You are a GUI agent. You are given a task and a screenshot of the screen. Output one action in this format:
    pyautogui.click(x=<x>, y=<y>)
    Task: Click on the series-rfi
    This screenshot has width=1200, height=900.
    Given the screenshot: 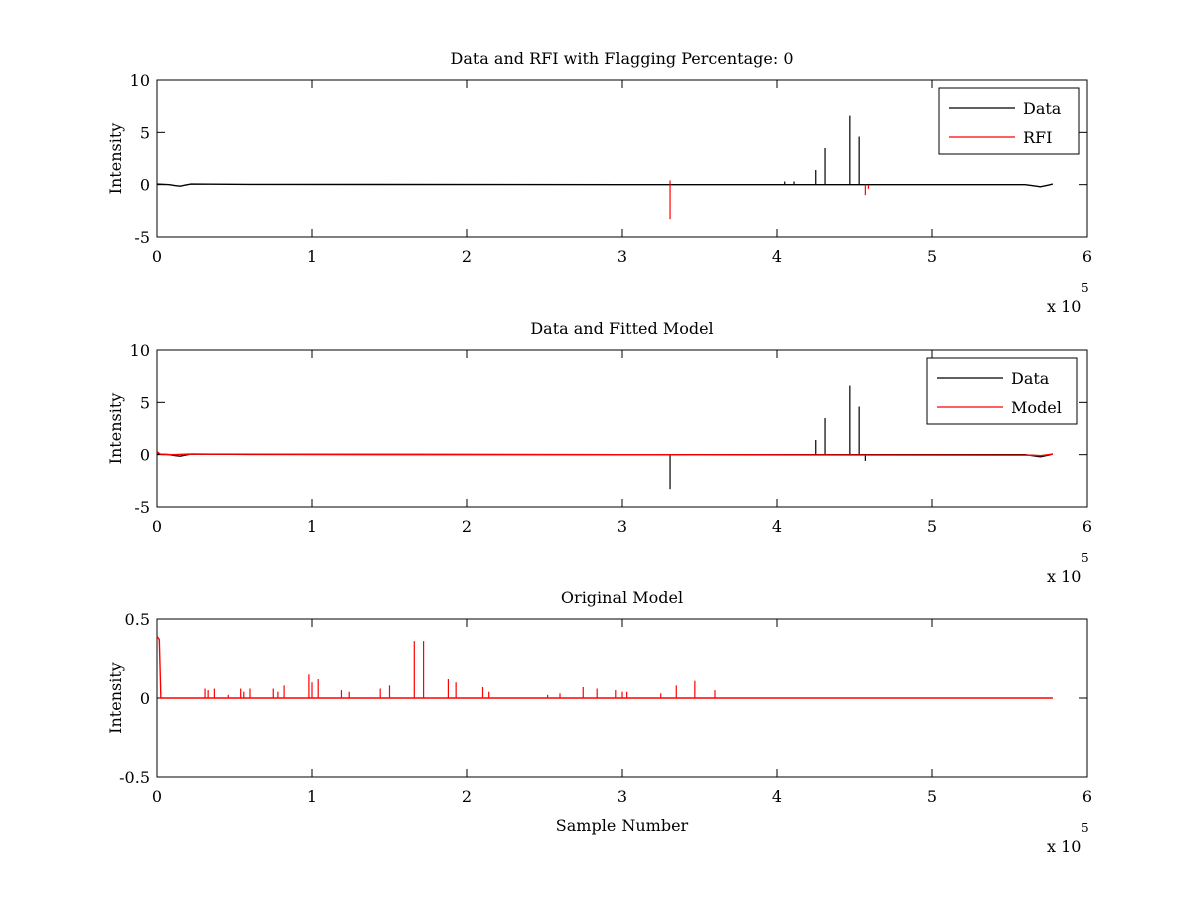 What is the action you would take?
    pyautogui.click(x=769, y=200)
    